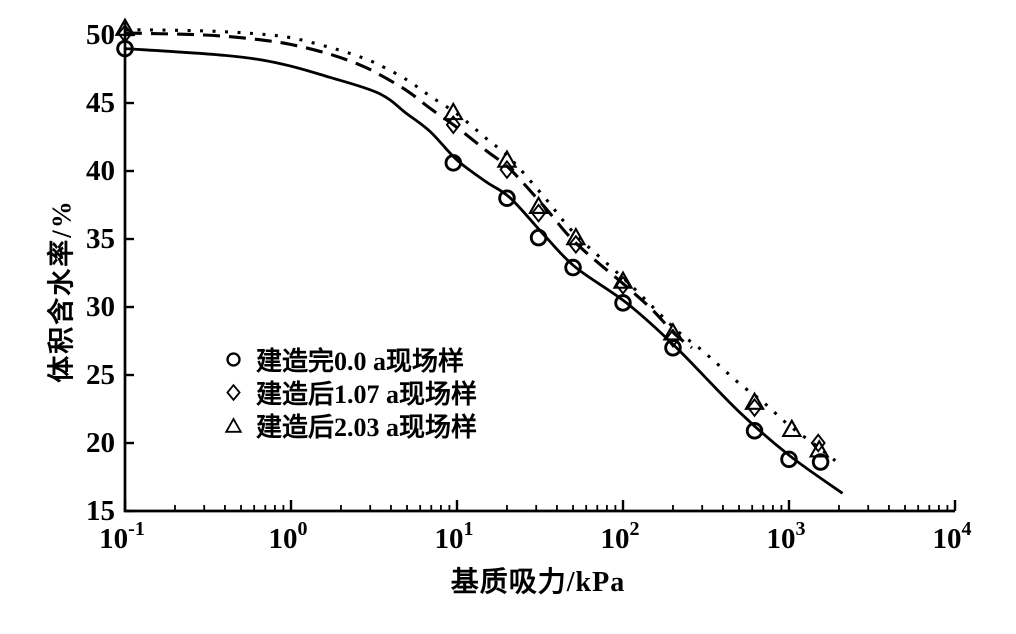  I want to click on y-tick-label: 25, so click(100, 375).